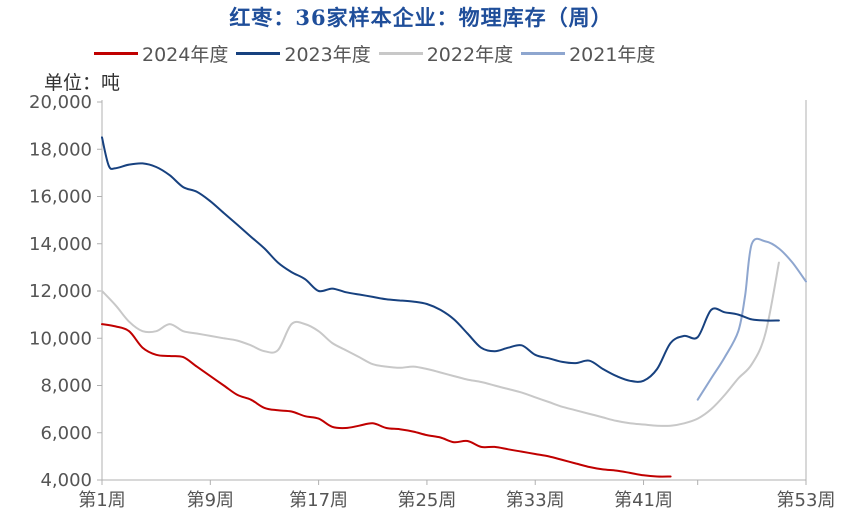  Describe the element at coordinates (470, 54) in the screenshot. I see `legend-label: 2022年度` at that location.